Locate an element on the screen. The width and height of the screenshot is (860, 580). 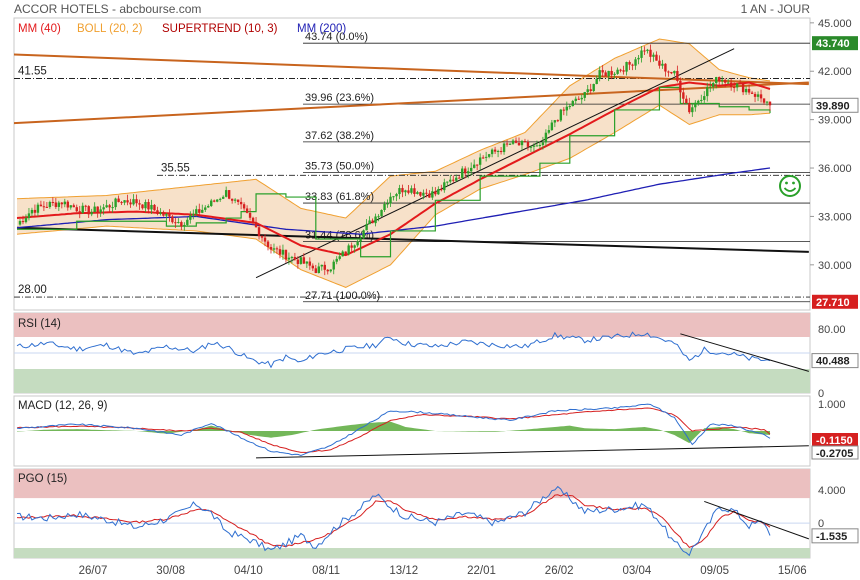
price-badge-label: 43.740 is located at coordinates (833, 44).